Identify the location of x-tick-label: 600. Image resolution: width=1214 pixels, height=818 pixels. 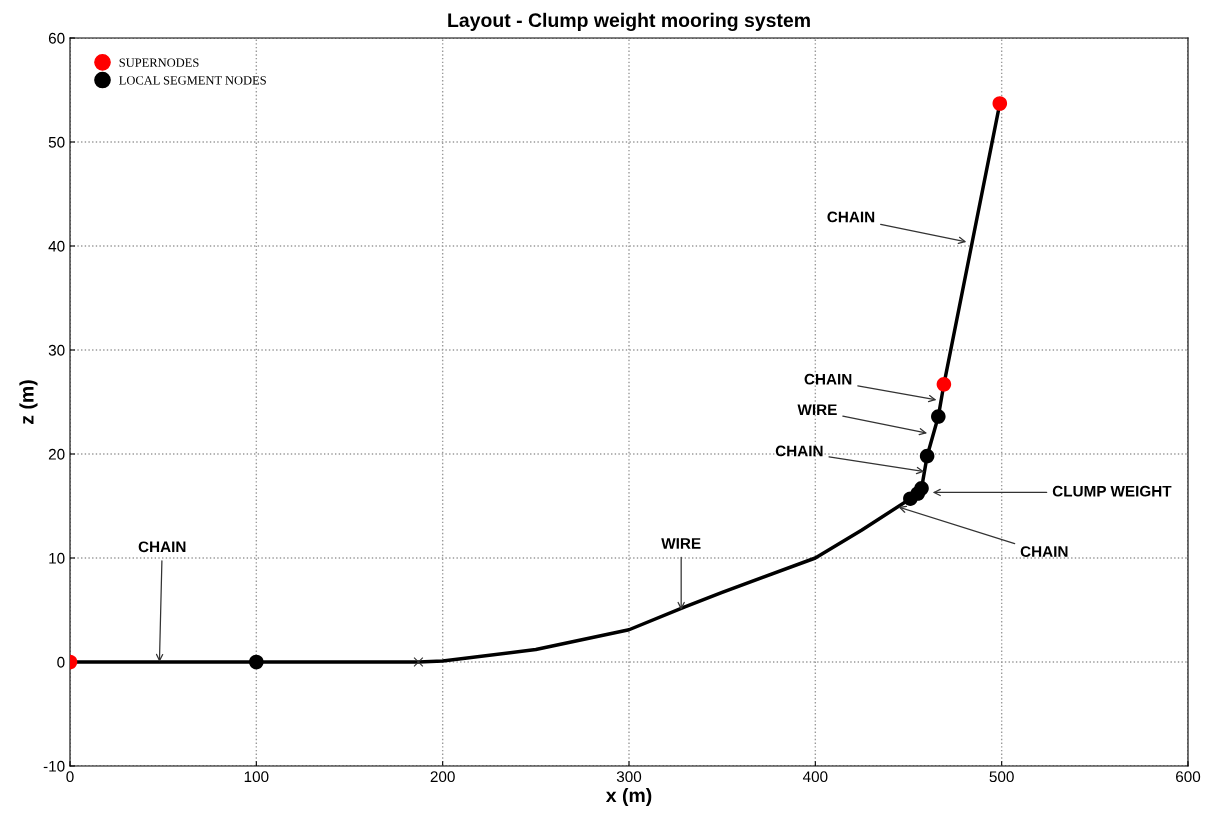
(1188, 777).